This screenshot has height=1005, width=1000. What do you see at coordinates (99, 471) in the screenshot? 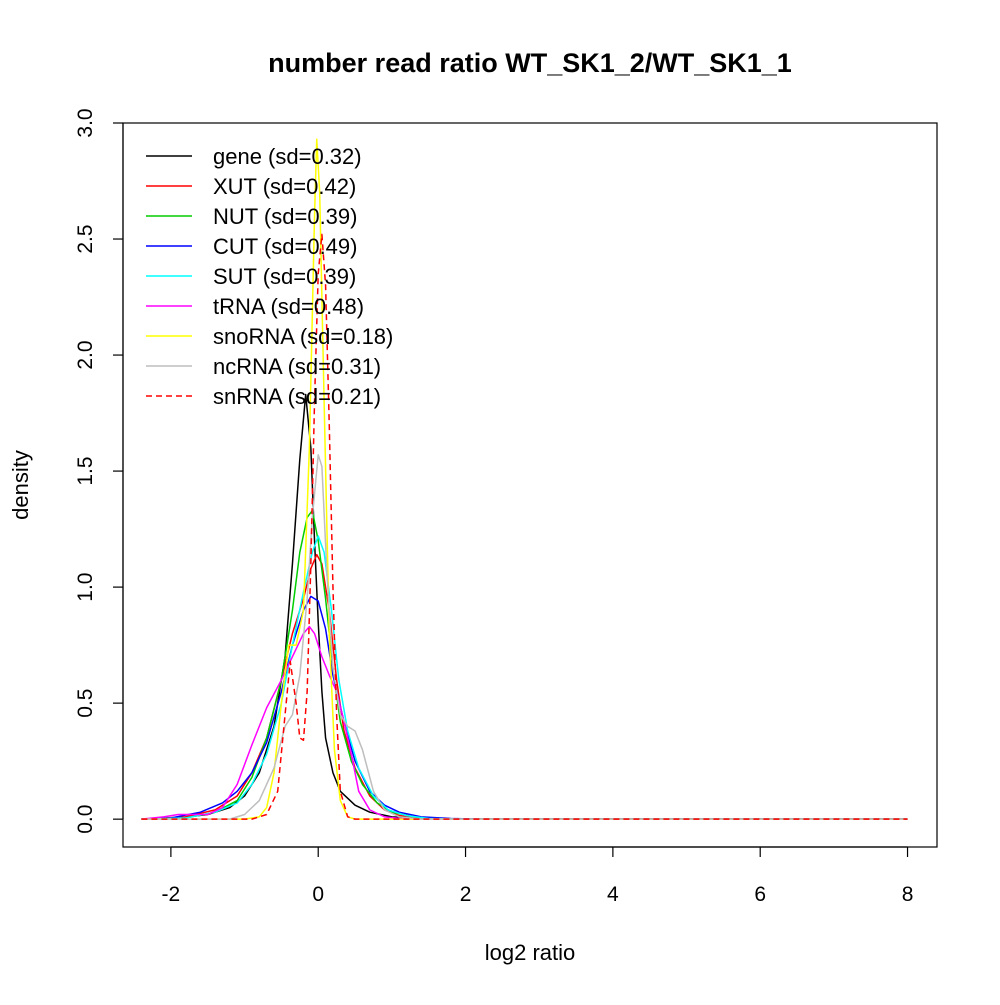
I see `y-axis: 0.0 0.5 1.0 1.5 2.0 2.5 3.0` at bounding box center [99, 471].